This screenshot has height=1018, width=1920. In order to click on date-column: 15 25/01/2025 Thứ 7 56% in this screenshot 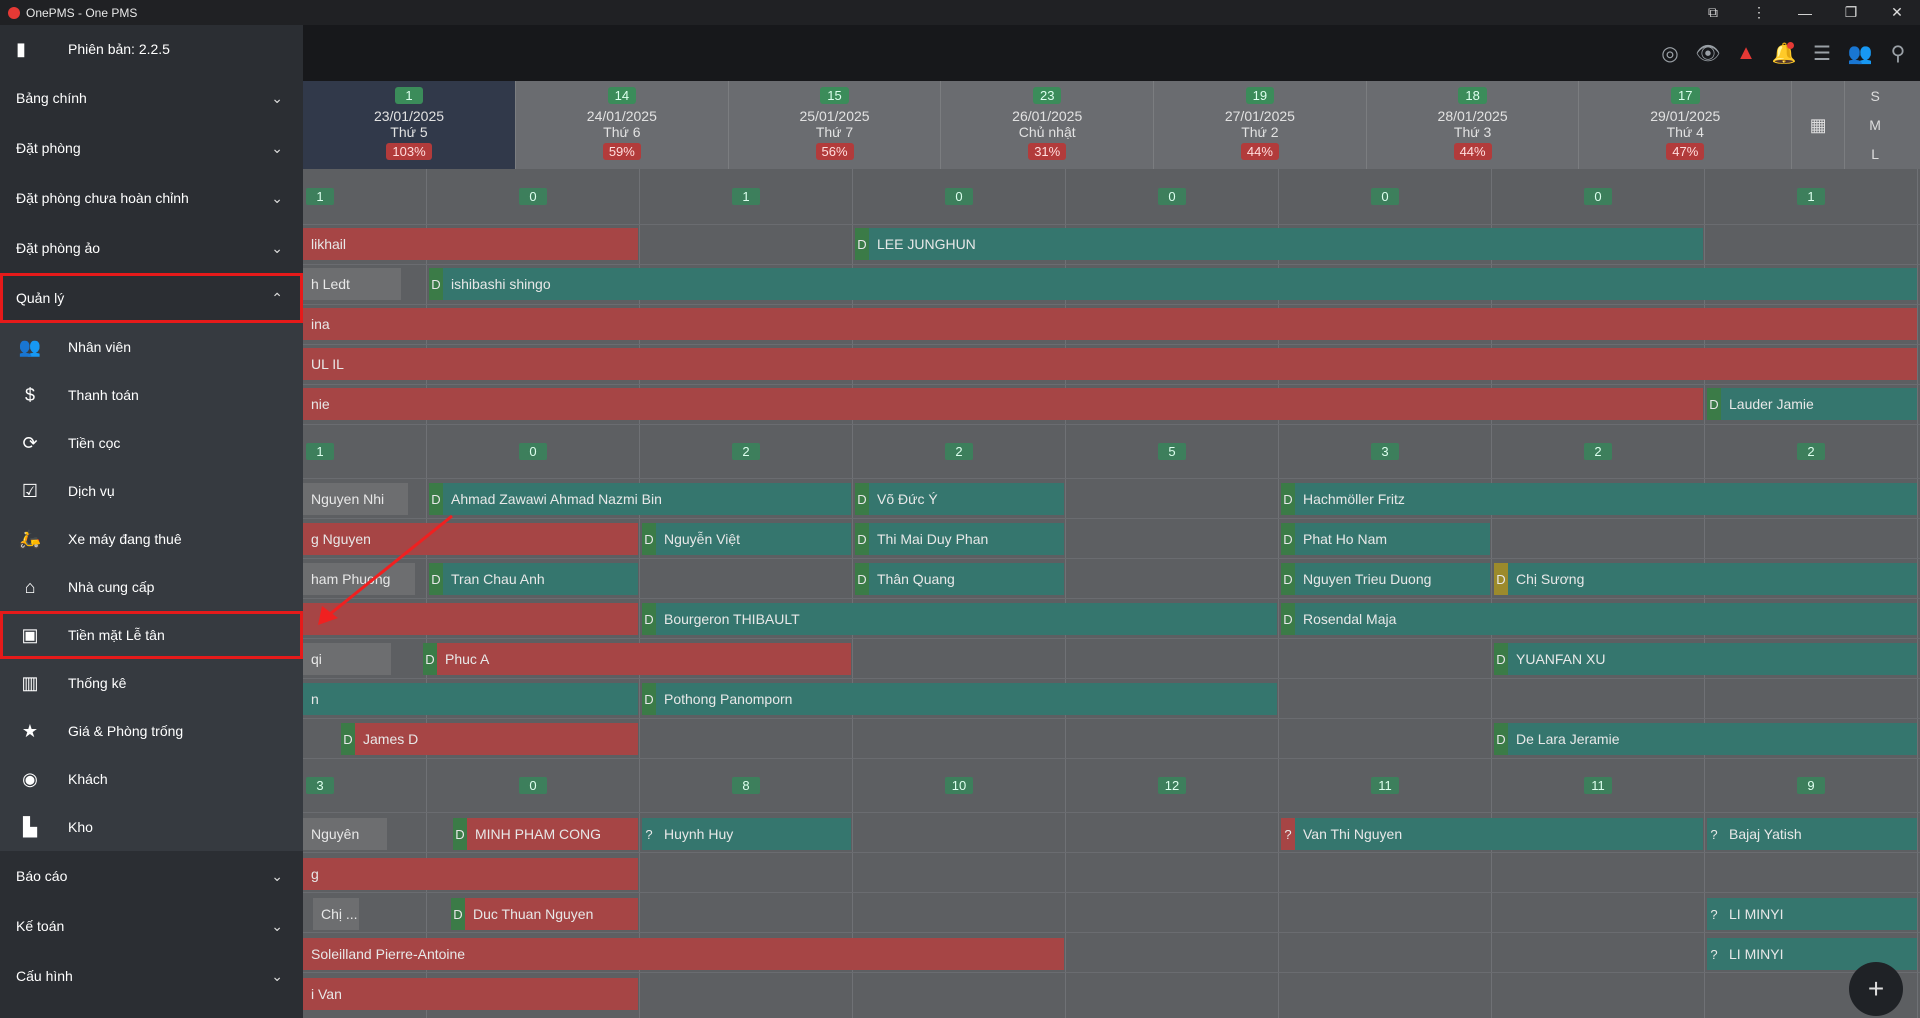, I will do `click(835, 125)`.